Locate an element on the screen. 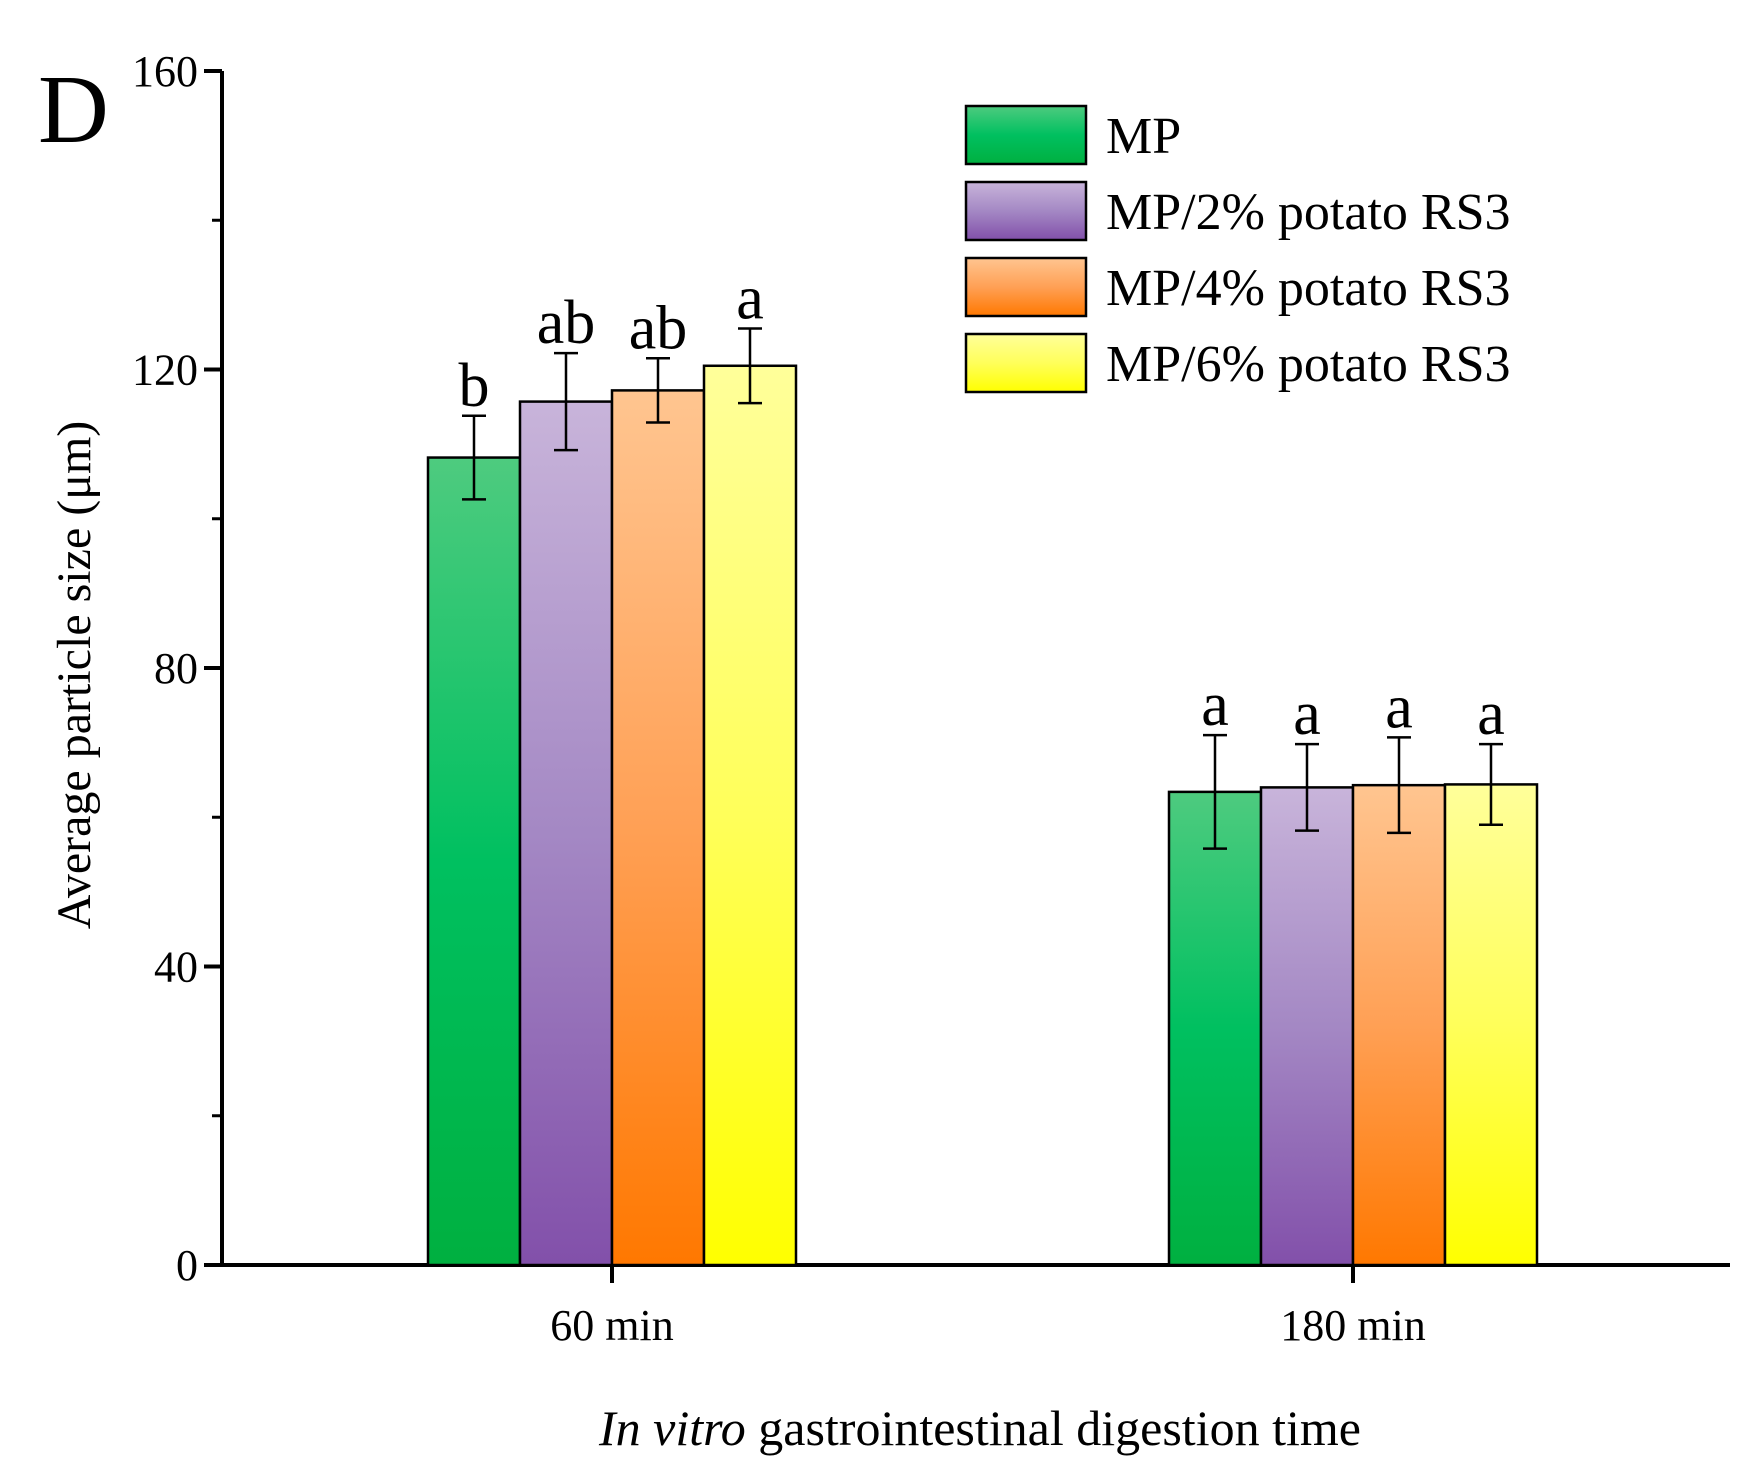 Image resolution: width=1744 pixels, height=1470 pixels. x-axis-title: In vitro gastrointestinal digestion time is located at coordinates (979, 1428).